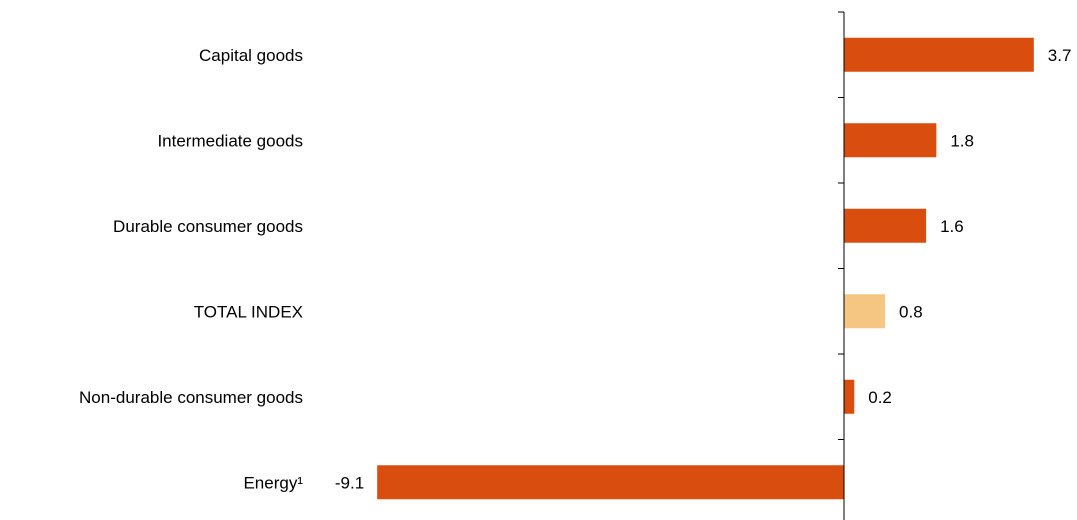 This screenshot has height=520, width=1077. What do you see at coordinates (1060, 55) in the screenshot?
I see `value-label: 3.7` at bounding box center [1060, 55].